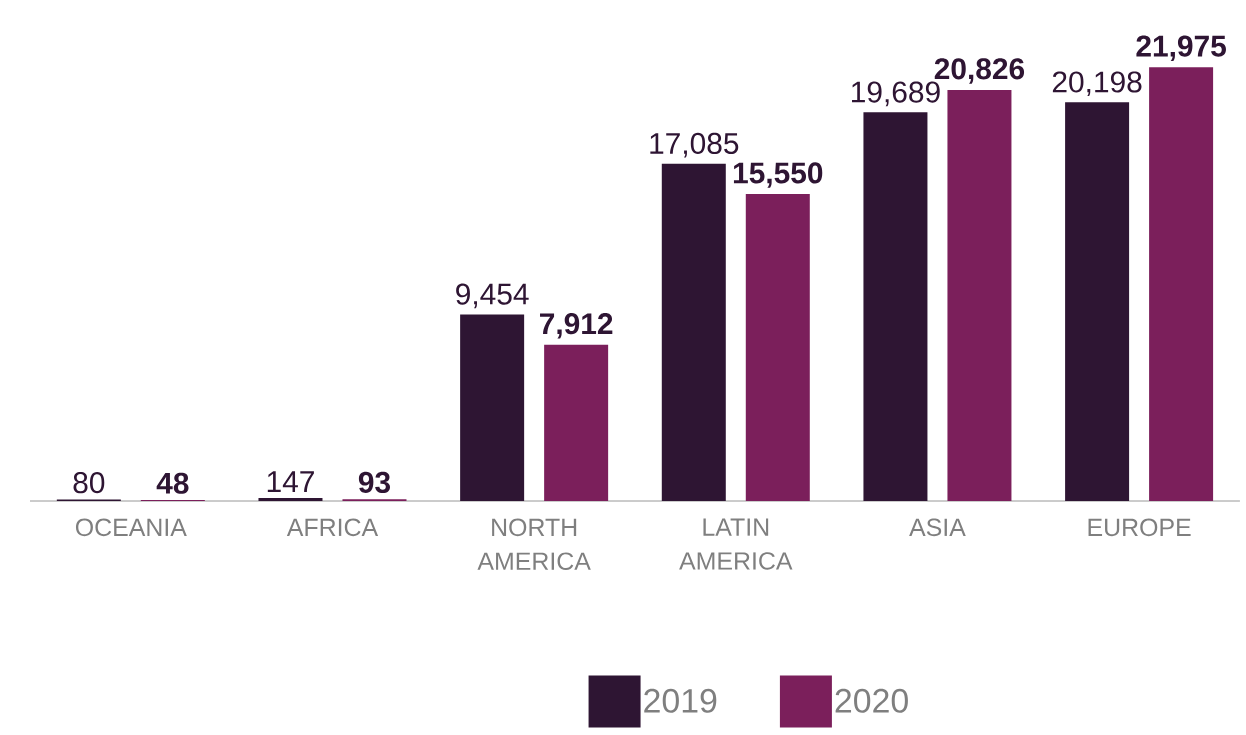 The image size is (1246, 735). Describe the element at coordinates (778, 175) in the screenshot. I see `data-label: 15,550` at that location.